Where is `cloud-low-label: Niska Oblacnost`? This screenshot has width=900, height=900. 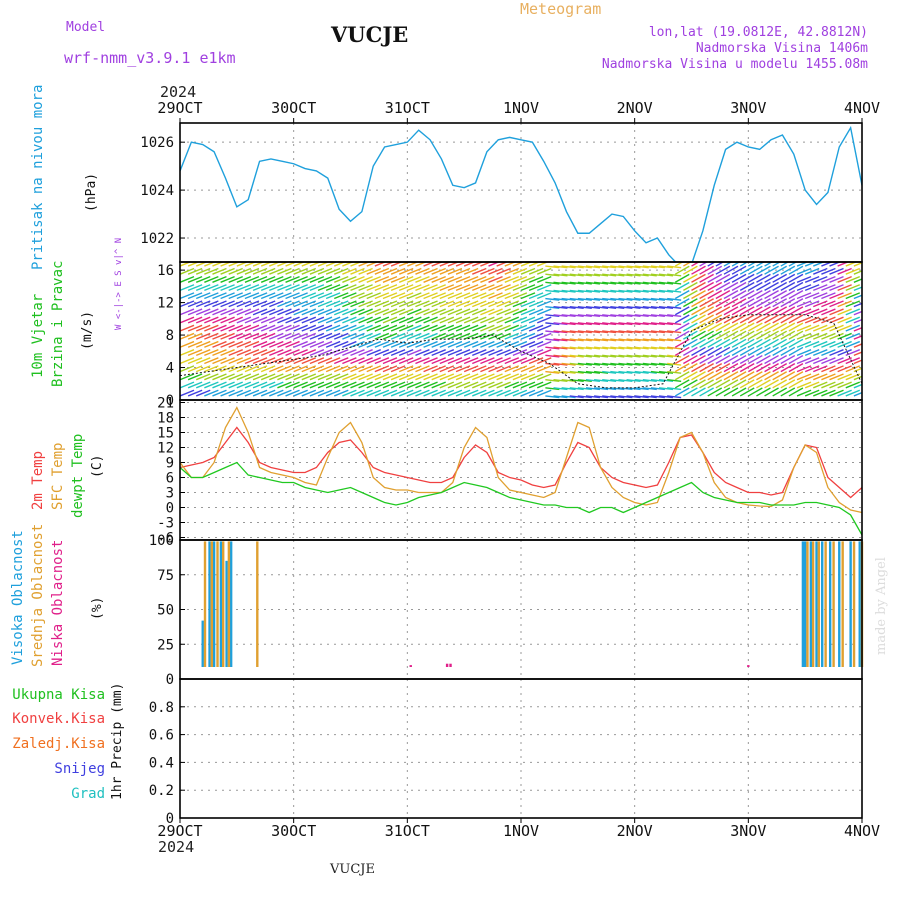 cloud-low-label: Niska Oblacnost is located at coordinates (58, 602).